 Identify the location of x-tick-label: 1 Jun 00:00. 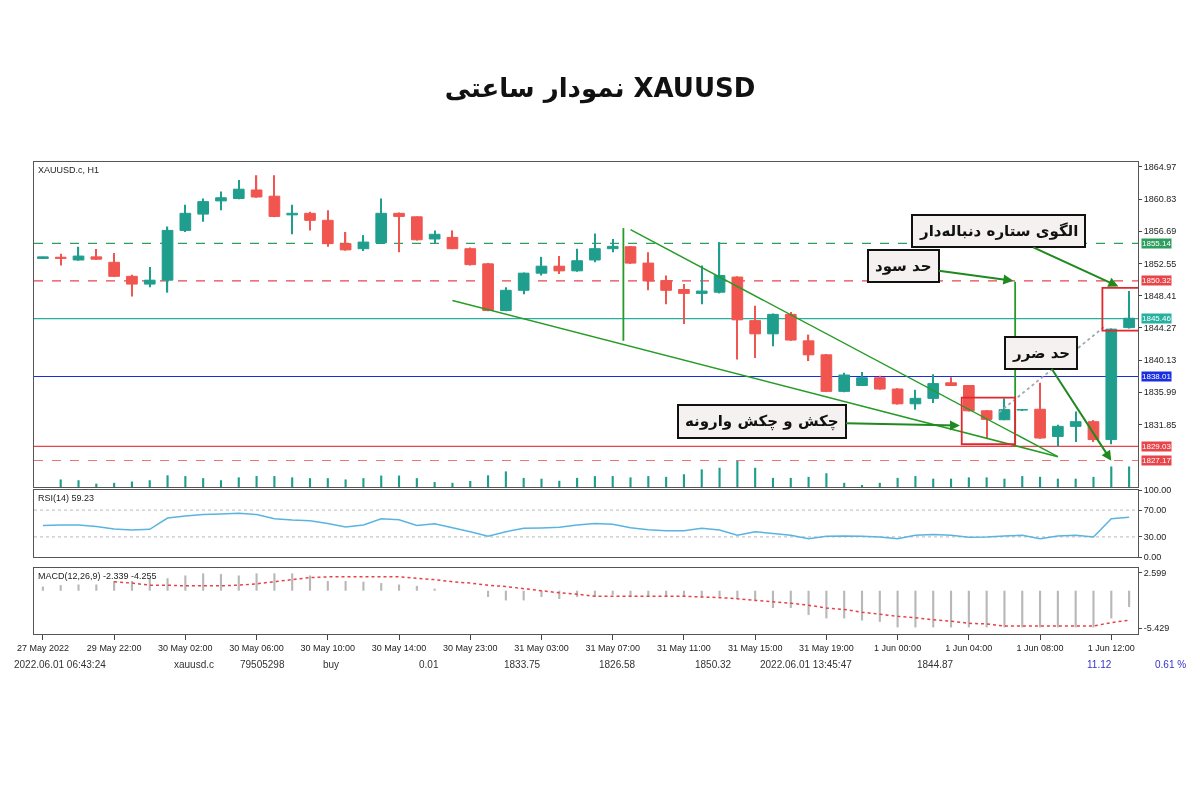
(898, 647).